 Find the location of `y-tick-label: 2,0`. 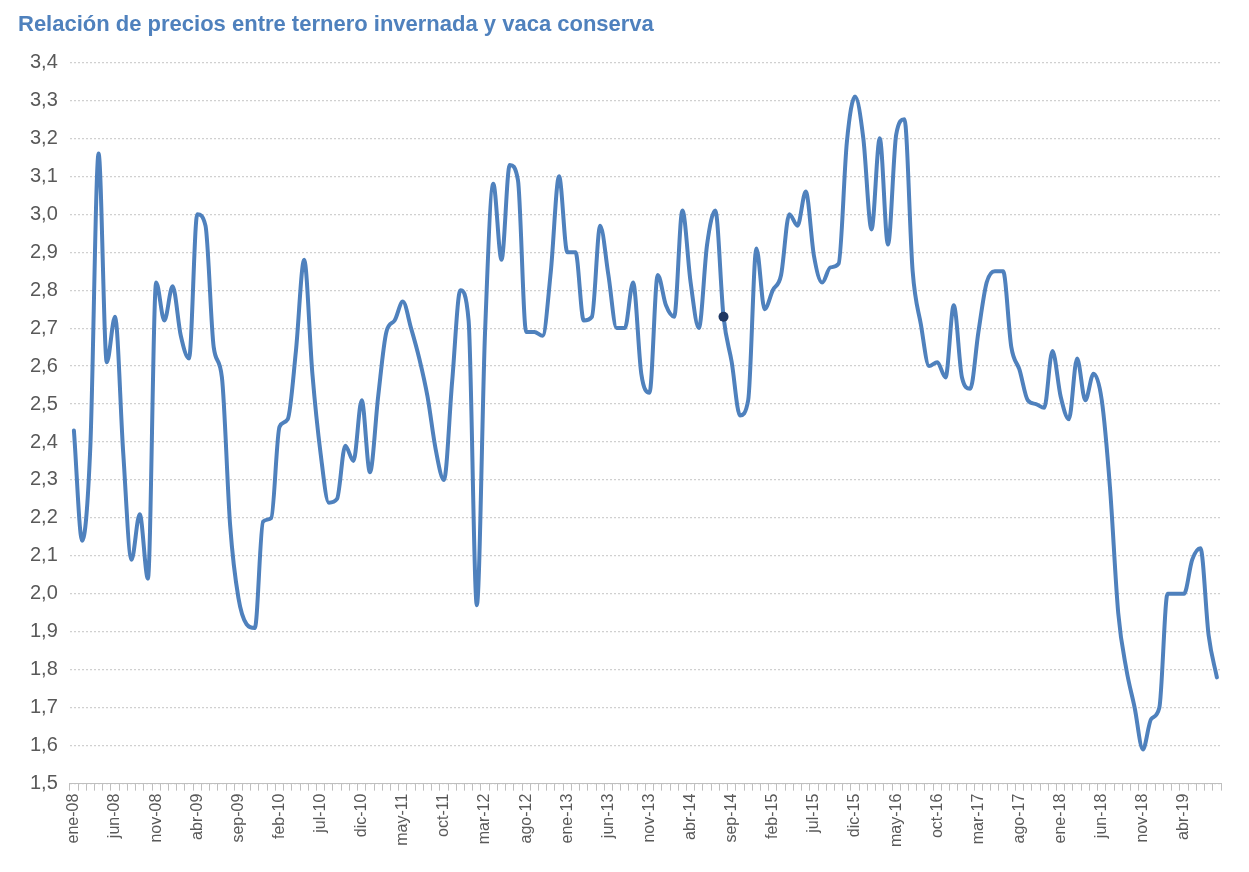

y-tick-label: 2,0 is located at coordinates (43, 592).